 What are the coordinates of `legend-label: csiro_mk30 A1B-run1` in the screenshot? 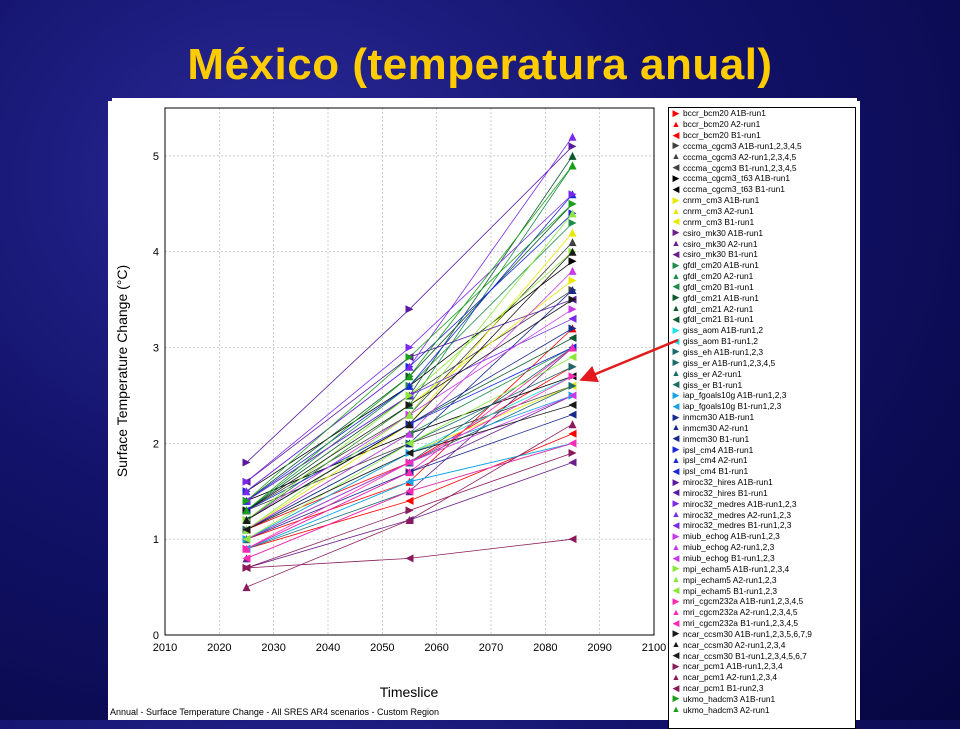 It's located at (723, 232).